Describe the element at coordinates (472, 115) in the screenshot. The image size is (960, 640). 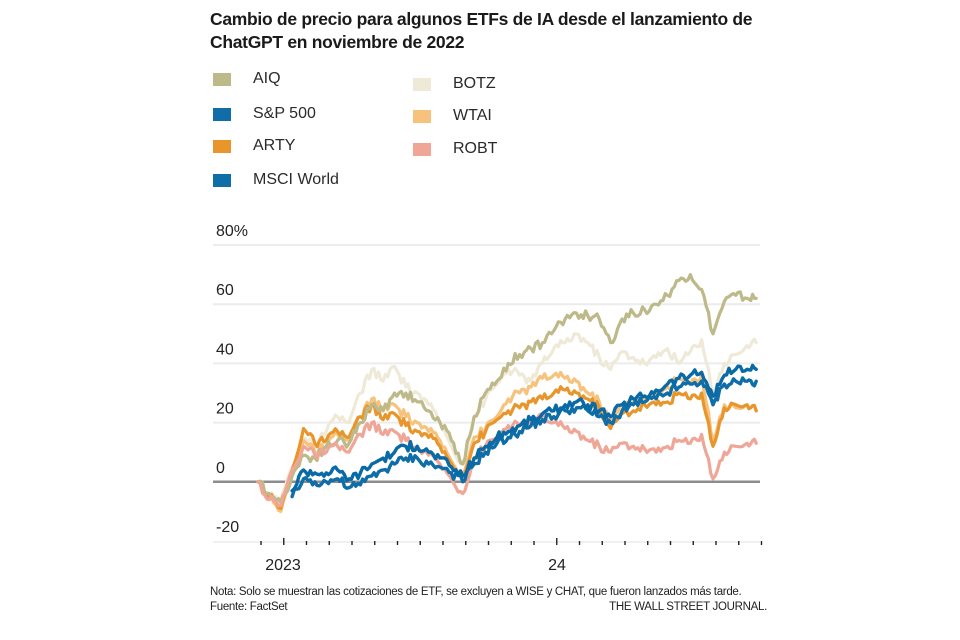
I see `legend-label: WTAI` at that location.